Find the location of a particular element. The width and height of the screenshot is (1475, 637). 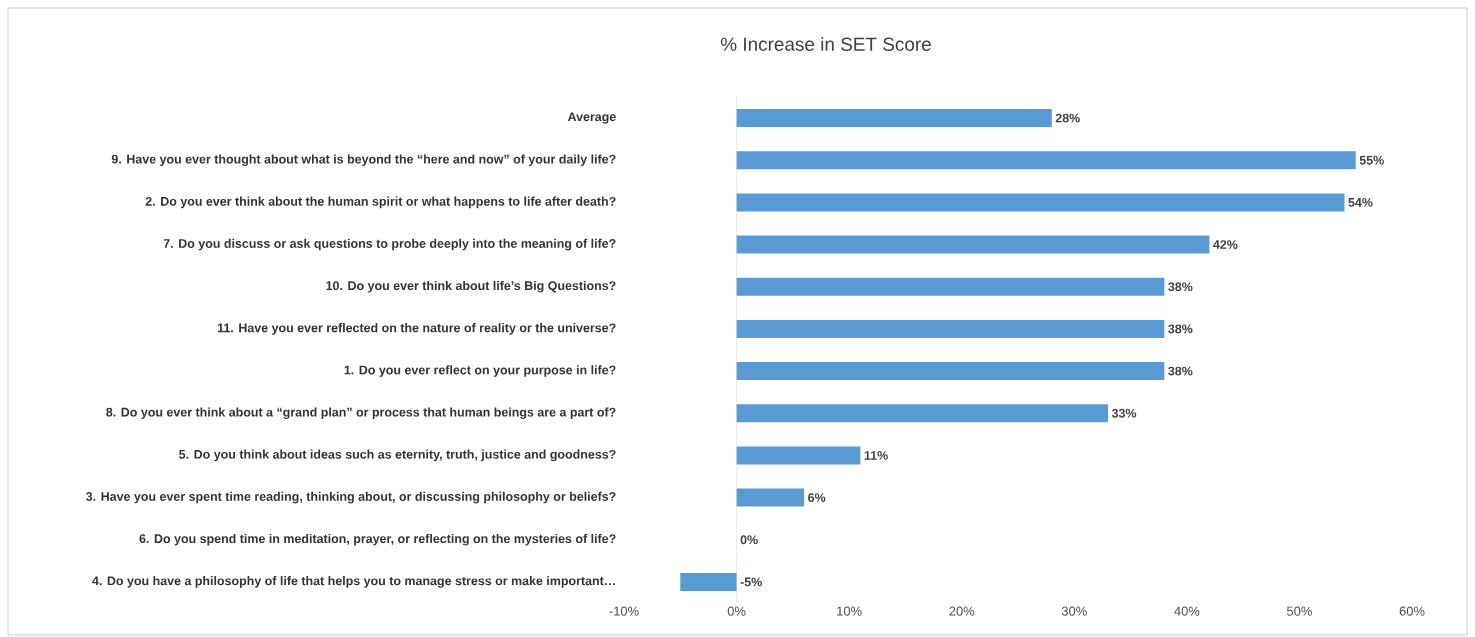

y-tick-label: Average is located at coordinates (591, 118).